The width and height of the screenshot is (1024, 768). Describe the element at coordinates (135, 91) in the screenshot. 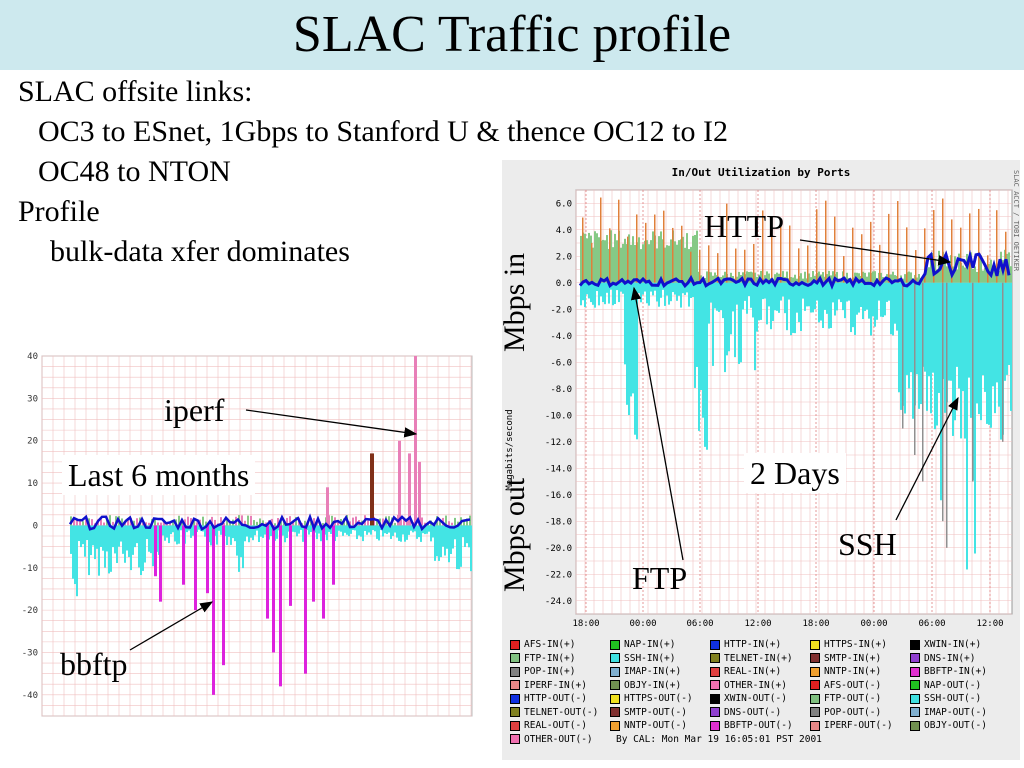

I see `bullet-offsite-links: SLAC offsite links:` at that location.